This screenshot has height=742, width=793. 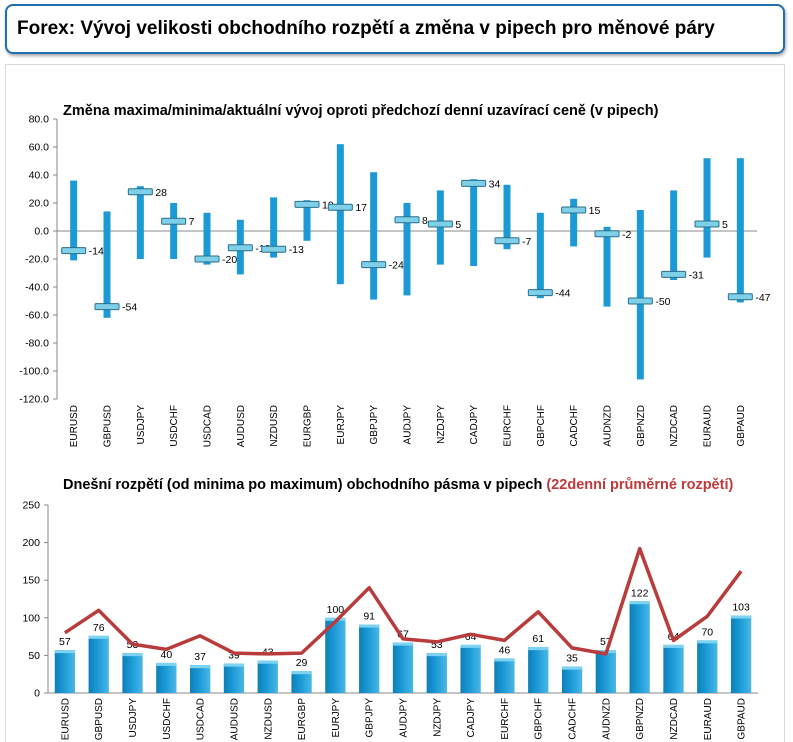 What do you see at coordinates (674, 426) in the screenshot?
I see `category-label: NZDCAD` at bounding box center [674, 426].